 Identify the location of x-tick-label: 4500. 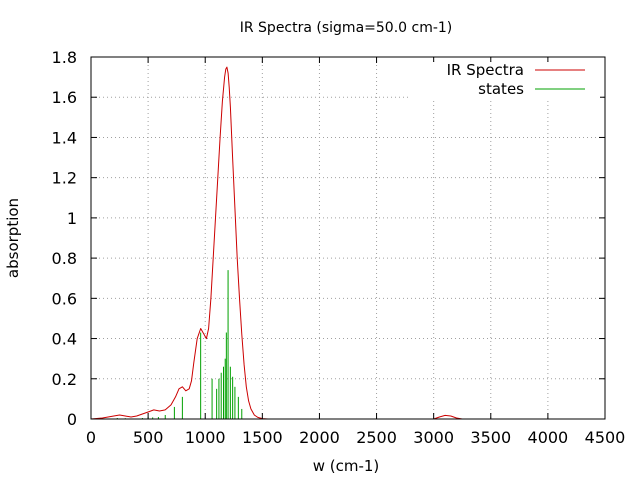
(605, 437).